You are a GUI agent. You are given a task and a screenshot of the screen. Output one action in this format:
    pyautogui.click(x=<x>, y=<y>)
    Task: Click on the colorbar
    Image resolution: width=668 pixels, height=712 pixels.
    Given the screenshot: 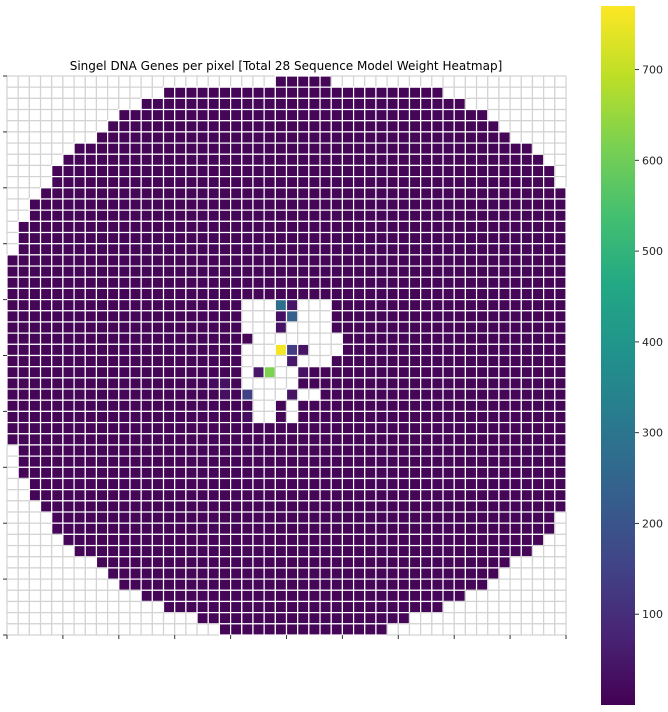 What is the action you would take?
    pyautogui.click(x=618, y=355)
    